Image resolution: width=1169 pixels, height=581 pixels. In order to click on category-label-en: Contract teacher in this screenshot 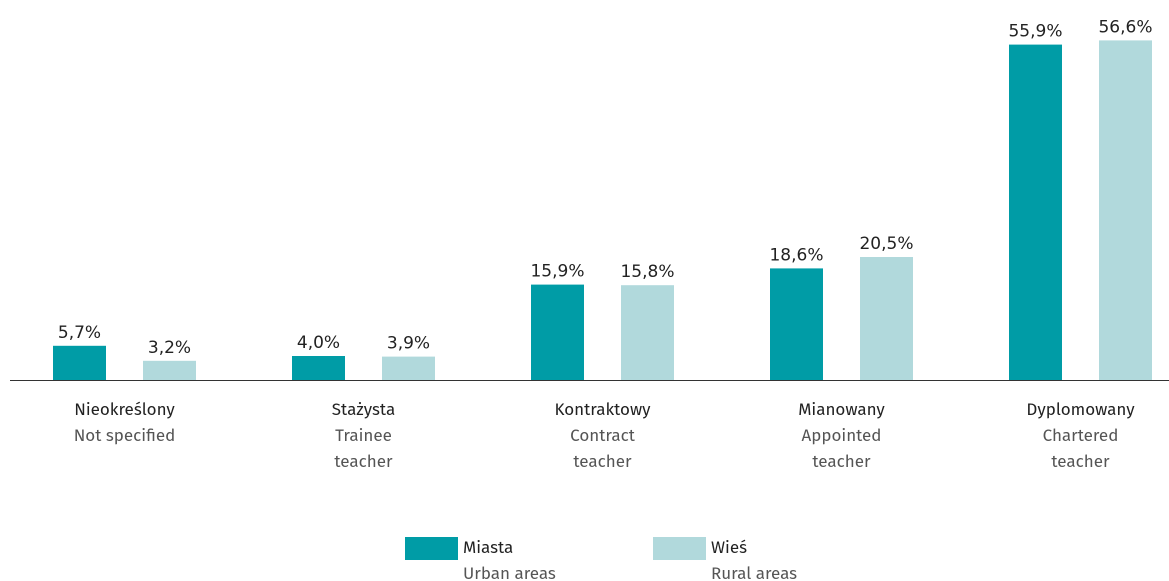, I will do `click(602, 448)`.